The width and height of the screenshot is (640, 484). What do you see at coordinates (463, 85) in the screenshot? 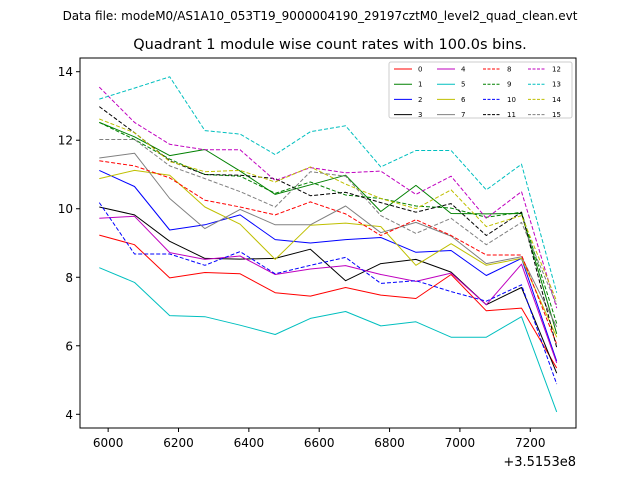
I see `legend-label-5: 5` at bounding box center [463, 85].